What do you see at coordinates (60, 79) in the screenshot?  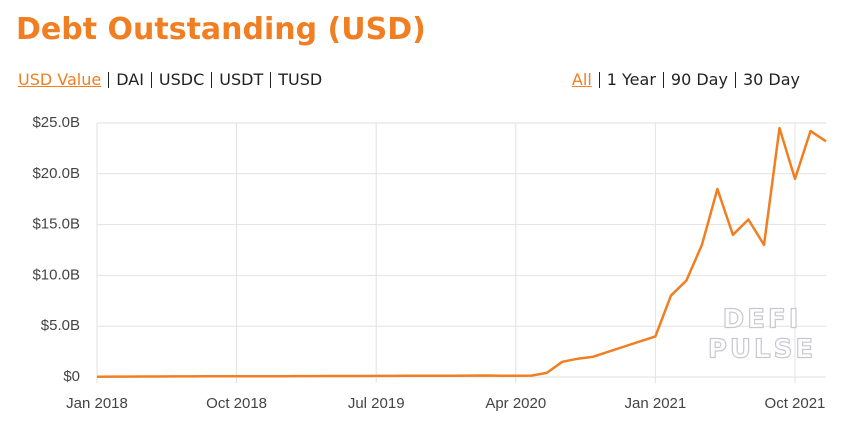 I see `tab: USD Value` at bounding box center [60, 79].